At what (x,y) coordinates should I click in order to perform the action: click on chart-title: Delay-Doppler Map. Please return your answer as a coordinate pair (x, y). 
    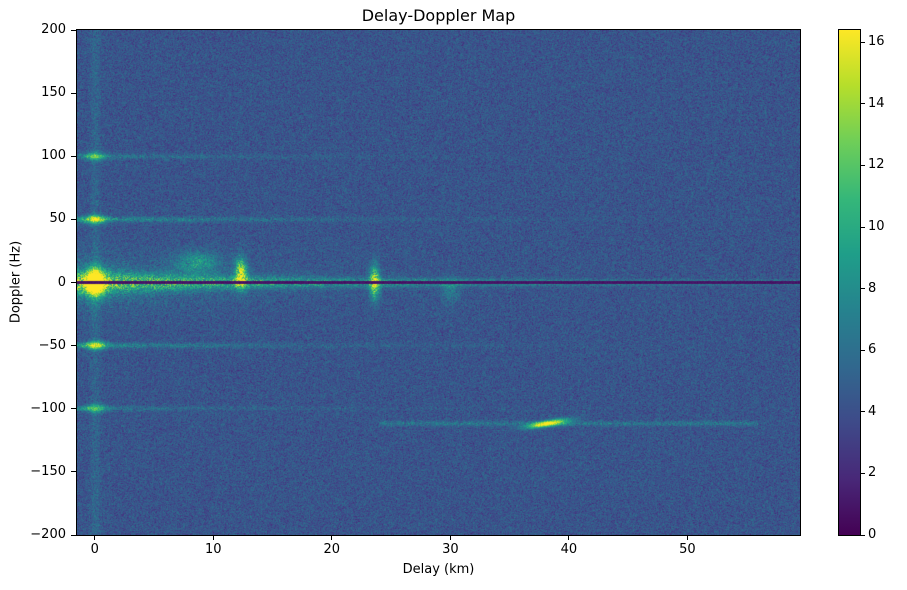
    Looking at the image, I should click on (438, 15).